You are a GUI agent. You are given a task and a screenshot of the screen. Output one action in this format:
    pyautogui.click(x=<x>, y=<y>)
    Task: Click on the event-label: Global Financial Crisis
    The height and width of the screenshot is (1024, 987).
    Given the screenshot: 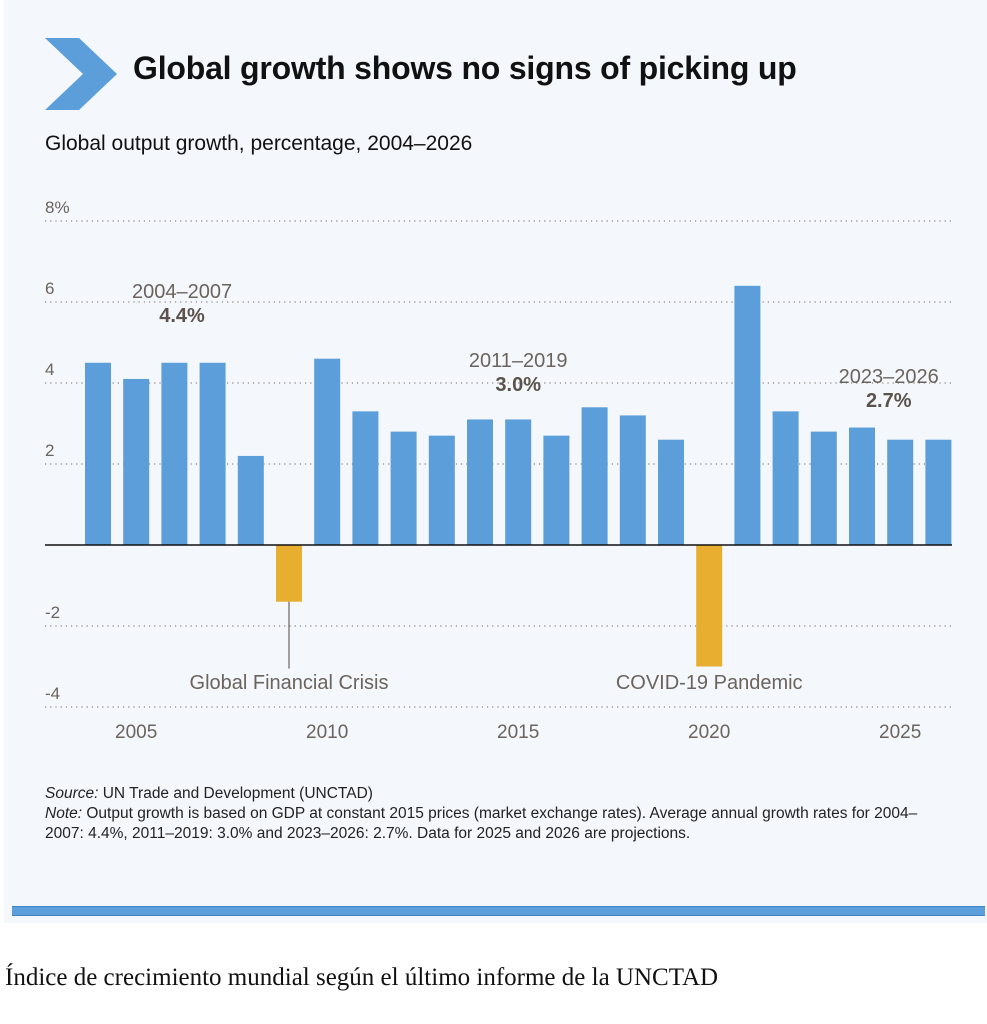 What is the action you would take?
    pyautogui.click(x=289, y=683)
    